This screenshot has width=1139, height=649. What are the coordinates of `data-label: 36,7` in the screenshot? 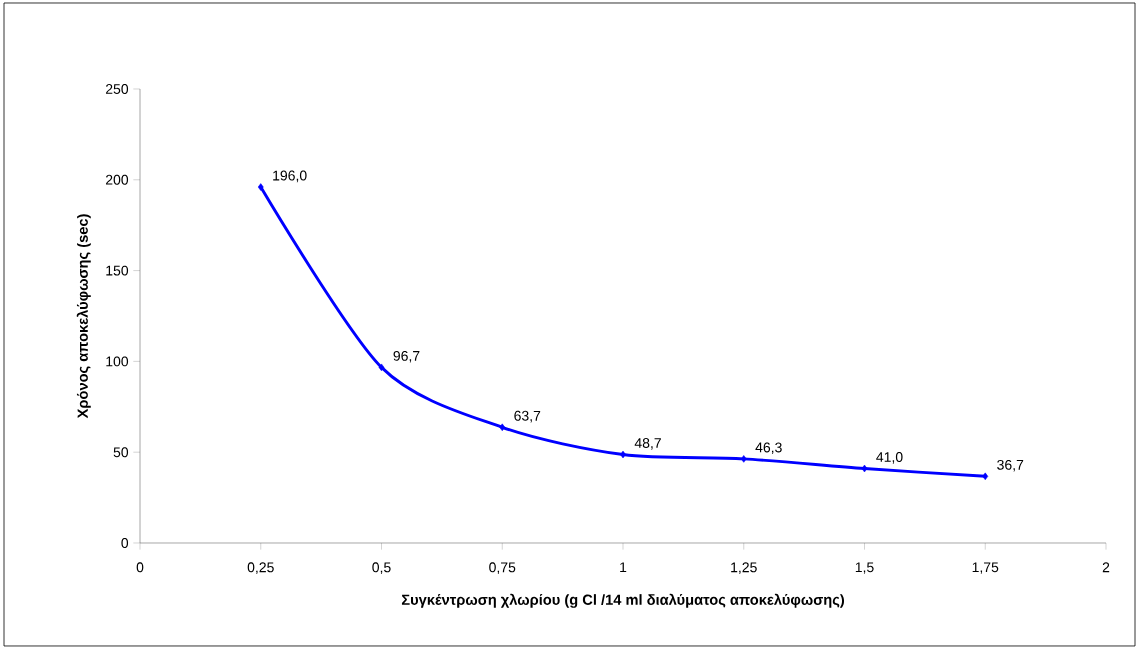 It's located at (1010, 465).